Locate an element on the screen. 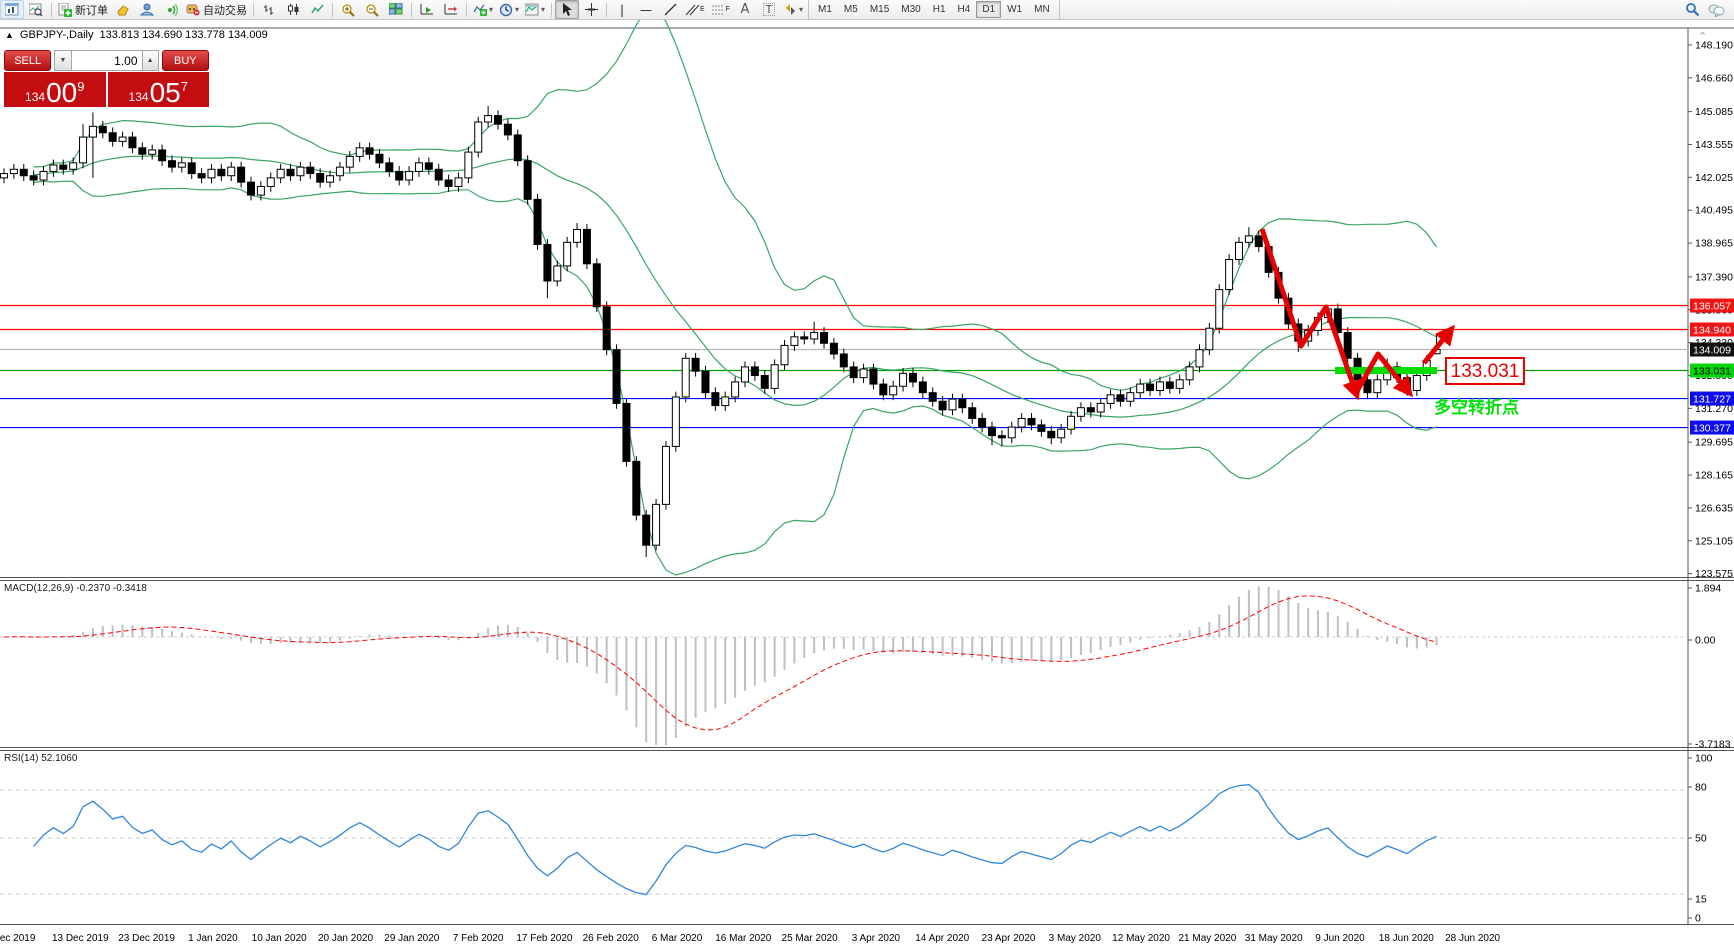  chat-button is located at coordinates (1716, 9).